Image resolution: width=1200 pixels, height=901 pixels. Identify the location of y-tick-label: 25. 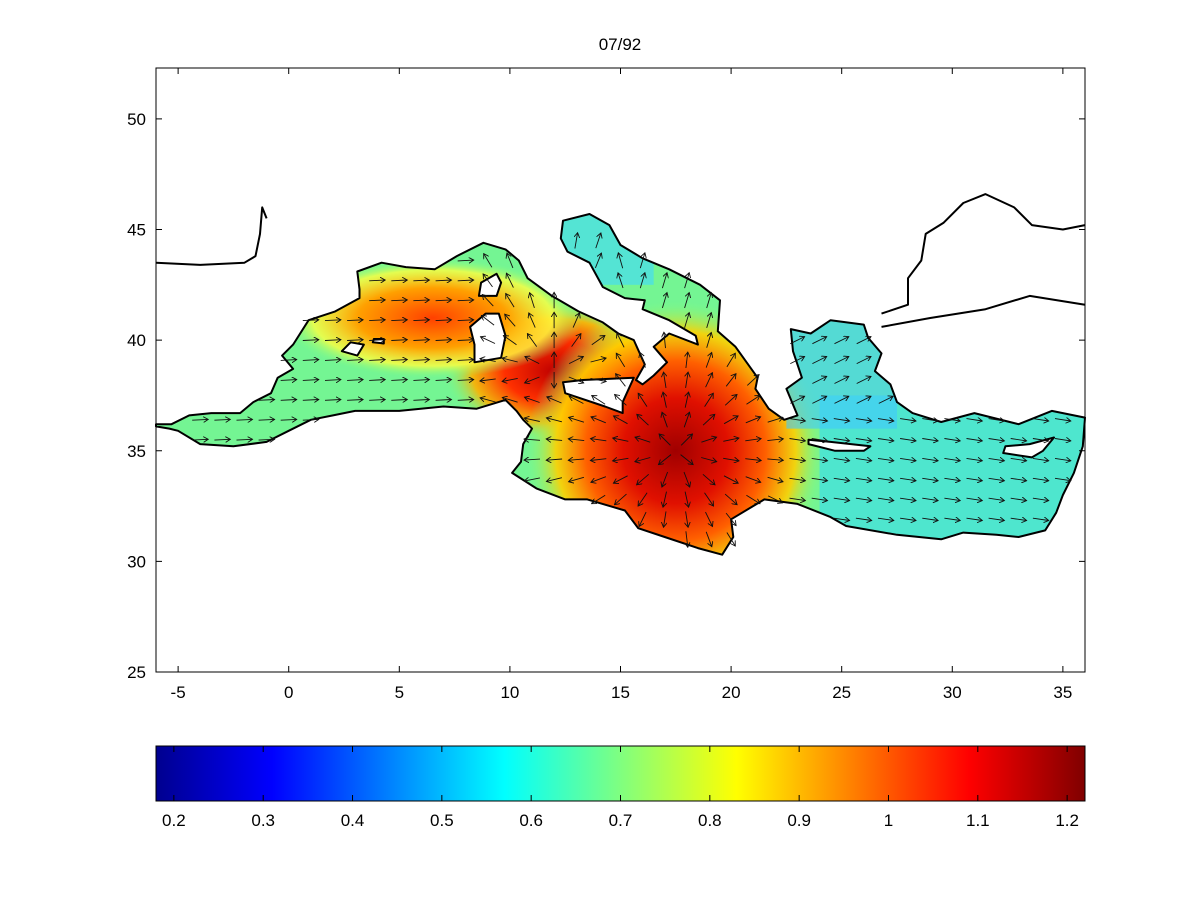
(136, 672).